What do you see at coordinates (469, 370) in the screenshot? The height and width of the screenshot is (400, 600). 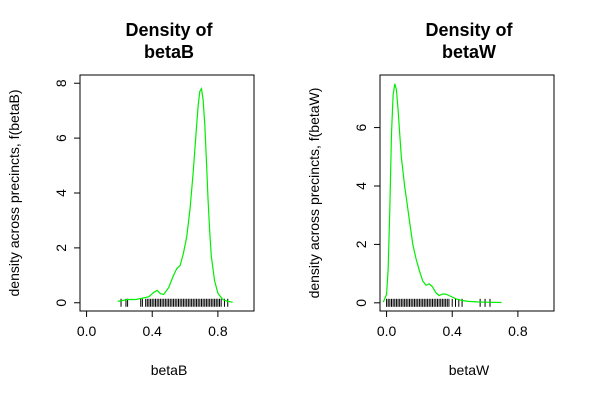 I see `x-axis-label: betaW` at bounding box center [469, 370].